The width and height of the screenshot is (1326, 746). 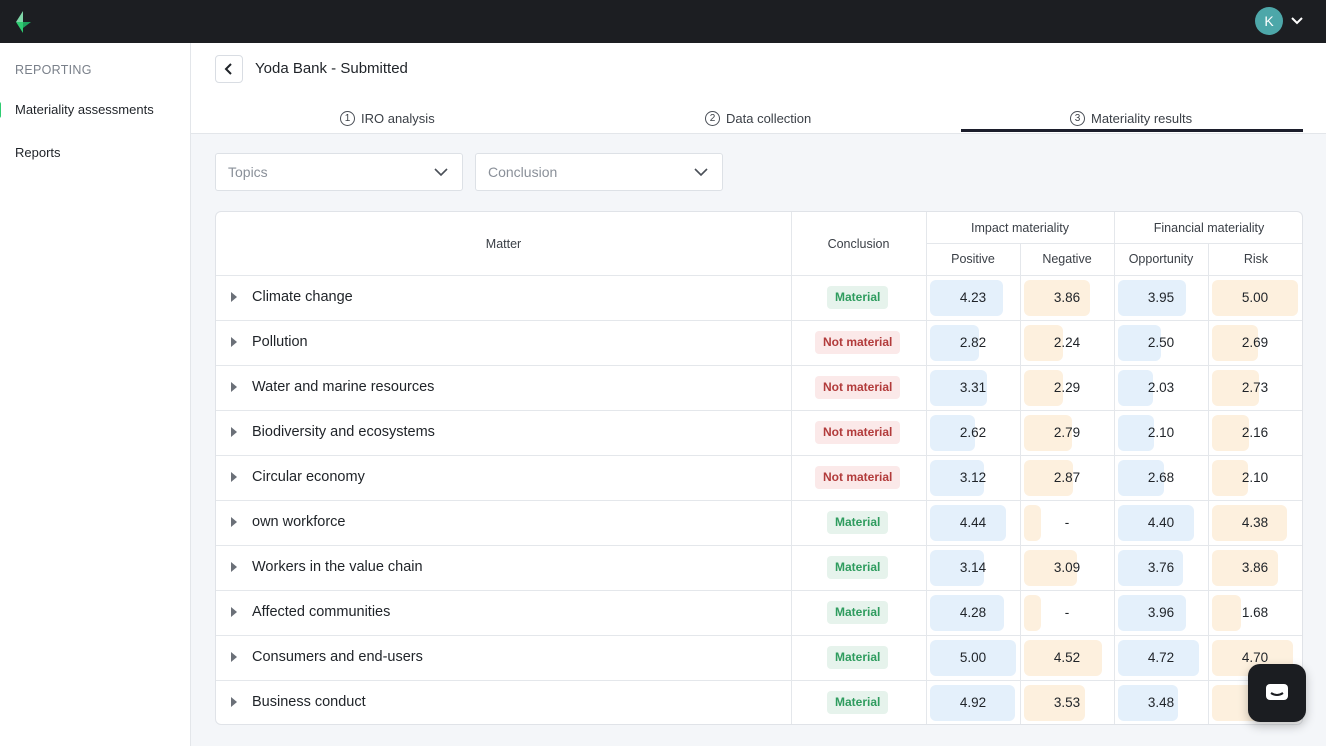 I want to click on score-value: -, so click(x=1067, y=522).